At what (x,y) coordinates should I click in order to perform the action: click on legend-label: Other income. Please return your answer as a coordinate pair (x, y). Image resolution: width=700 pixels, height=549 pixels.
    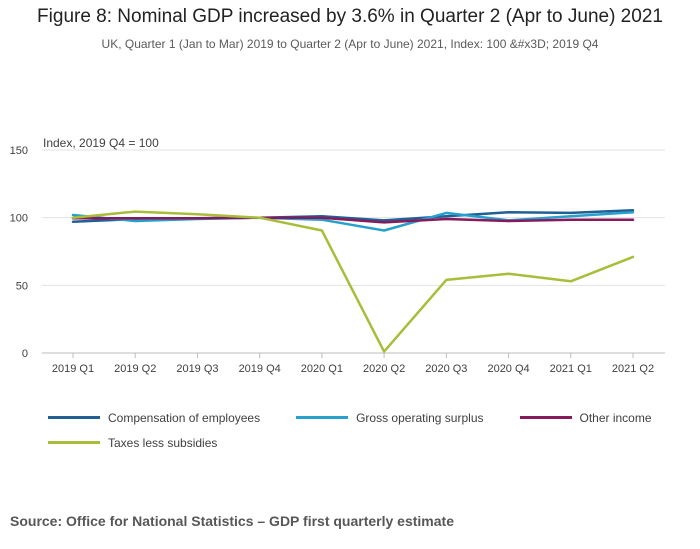
    Looking at the image, I should click on (615, 417).